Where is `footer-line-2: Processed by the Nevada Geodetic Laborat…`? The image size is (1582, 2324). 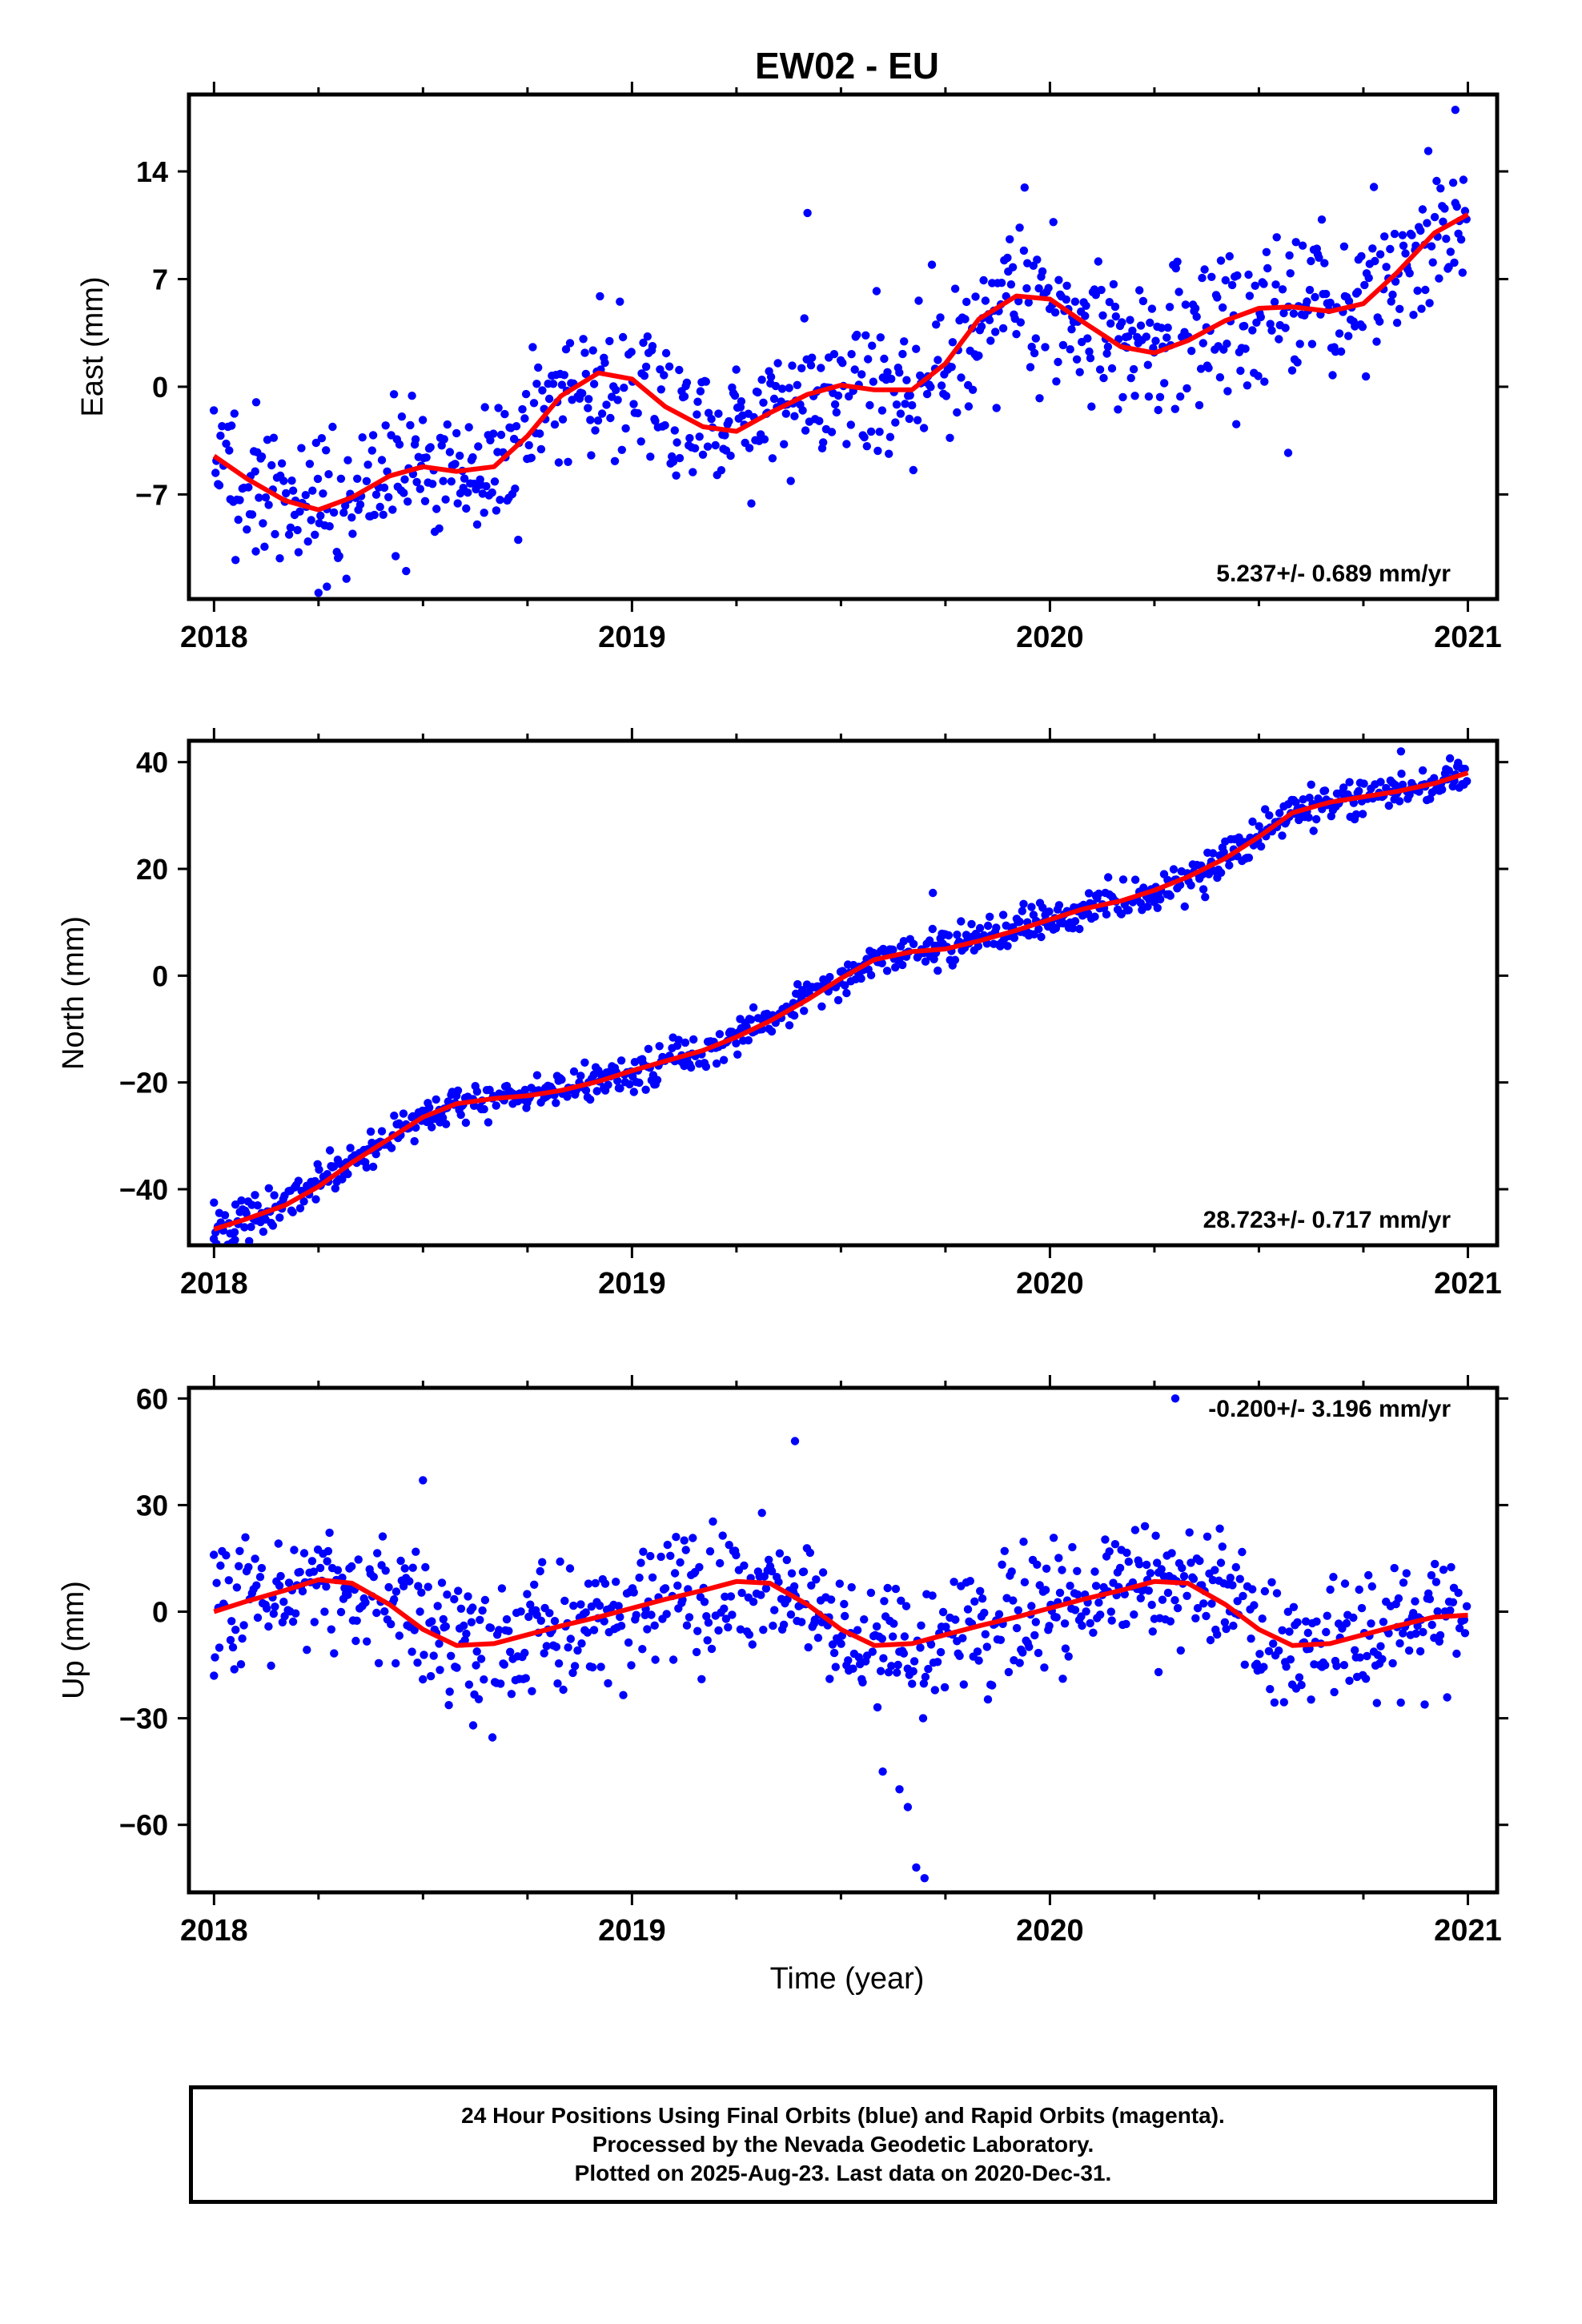
footer-line-2: Processed by the Nevada Geodetic Laborat… is located at coordinates (843, 2144).